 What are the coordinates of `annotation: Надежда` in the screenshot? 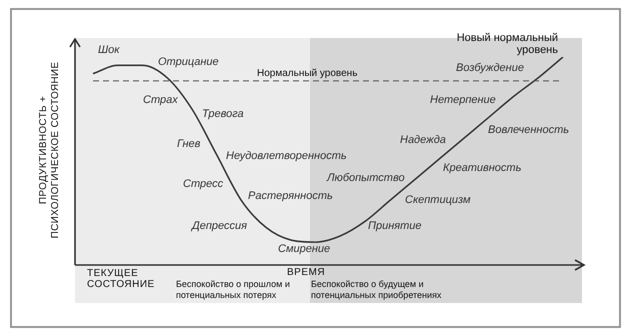 It's located at (423, 140).